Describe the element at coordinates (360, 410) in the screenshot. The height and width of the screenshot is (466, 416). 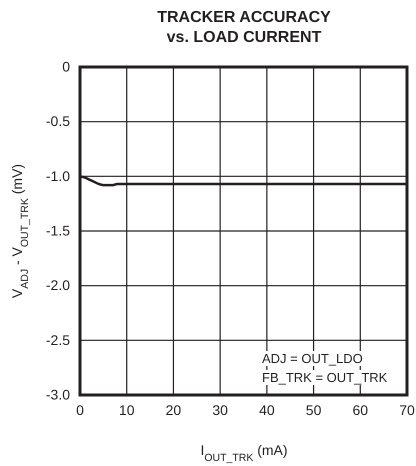
I see `x-tick-label: 60` at that location.